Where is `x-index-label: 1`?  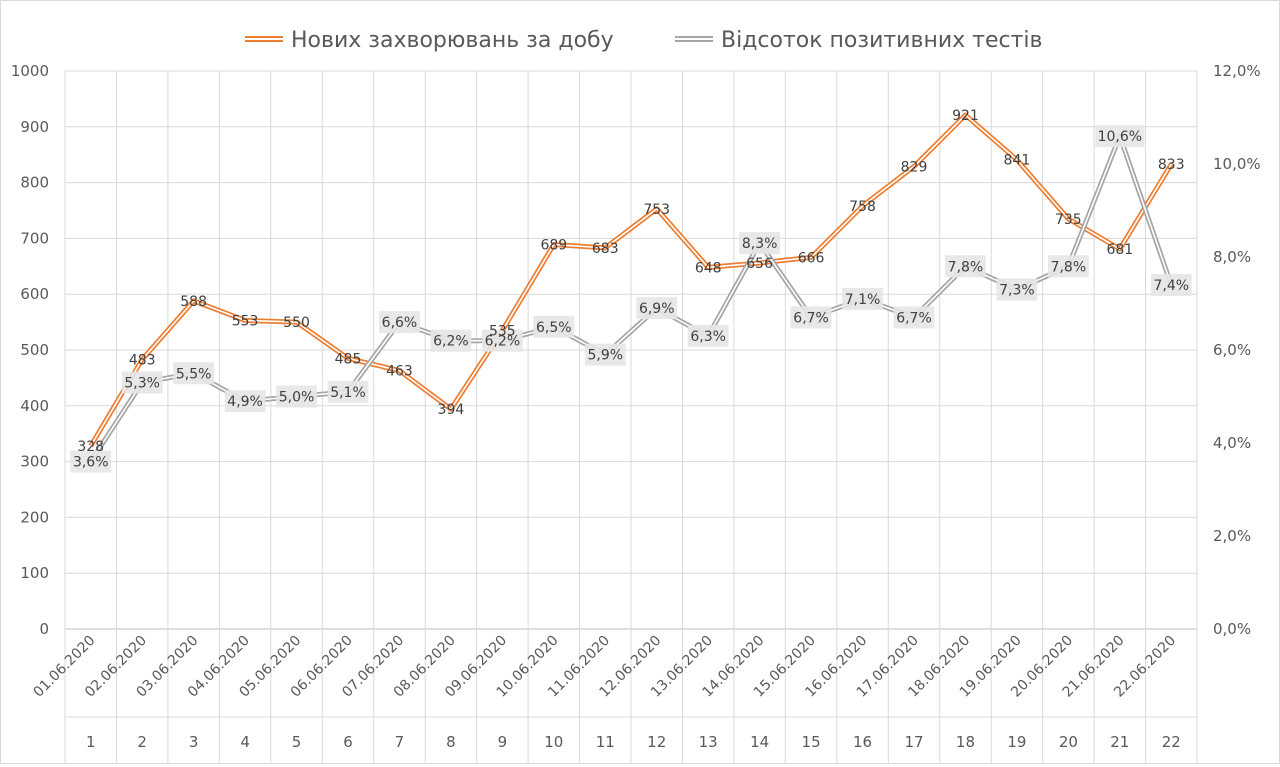 x-index-label: 1 is located at coordinates (91, 742).